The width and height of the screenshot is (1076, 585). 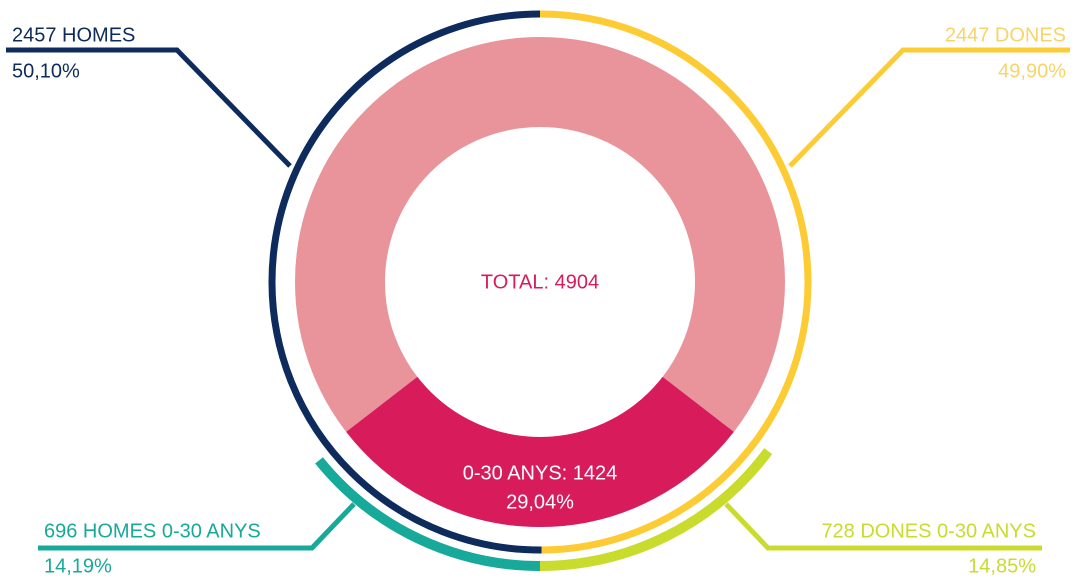 What do you see at coordinates (46, 71) in the screenshot?
I see `value-label: 50,10%` at bounding box center [46, 71].